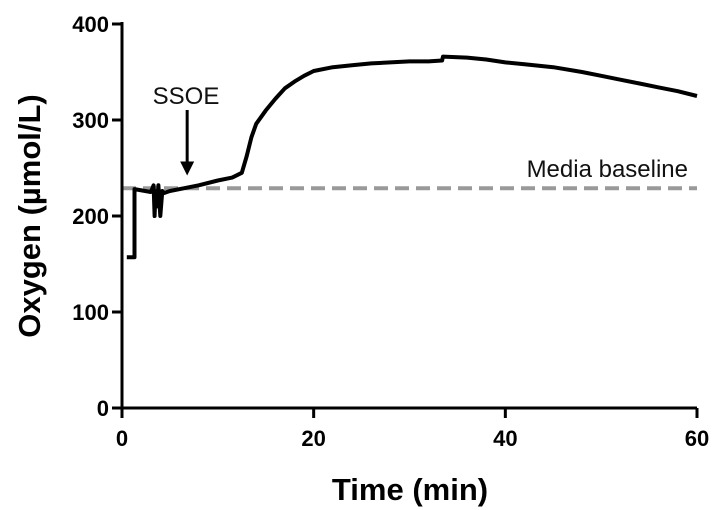 The width and height of the screenshot is (717, 510). I want to click on y-axis-ticks: 0 100 200 300 400, so click(97, 216).